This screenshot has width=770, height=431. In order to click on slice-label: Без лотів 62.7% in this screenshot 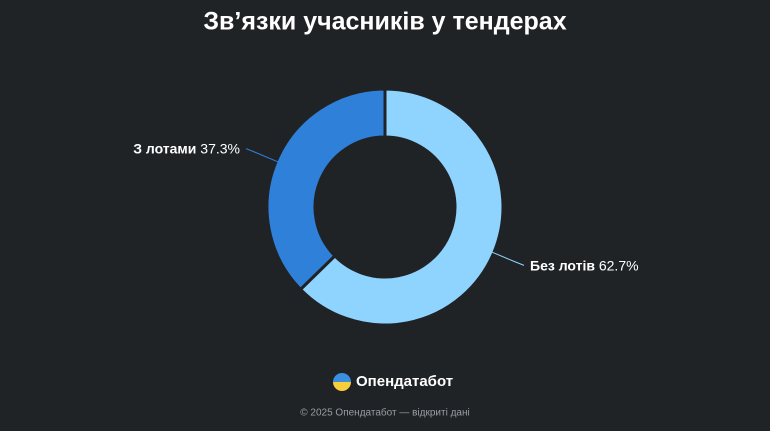, I will do `click(584, 265)`.